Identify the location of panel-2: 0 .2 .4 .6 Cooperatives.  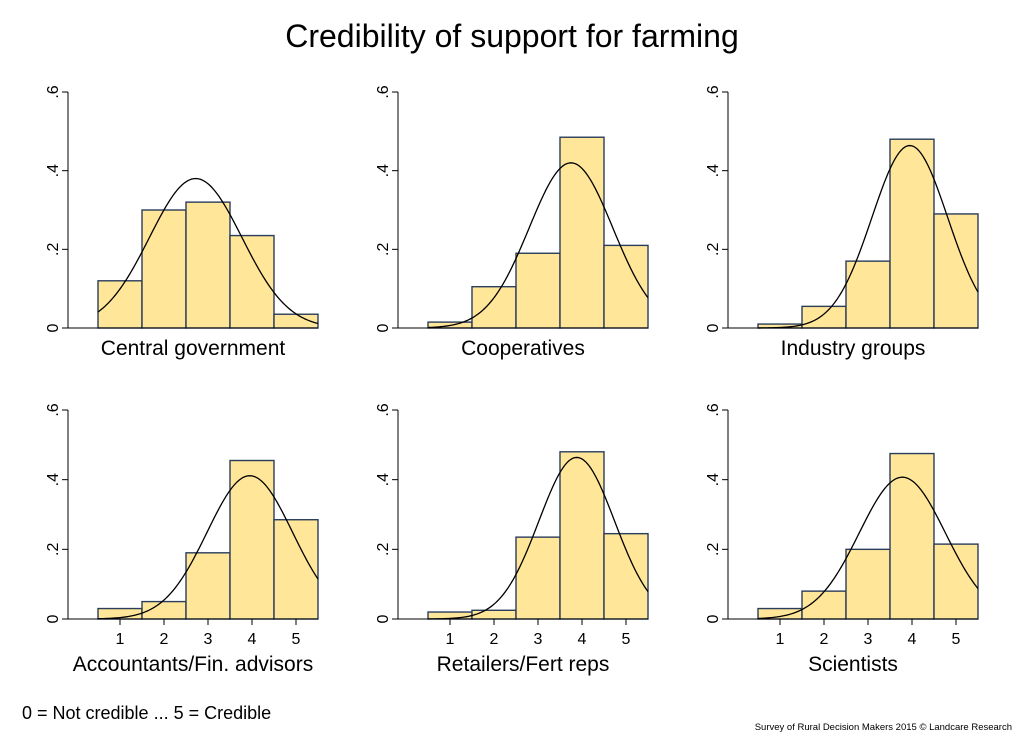
(512, 222).